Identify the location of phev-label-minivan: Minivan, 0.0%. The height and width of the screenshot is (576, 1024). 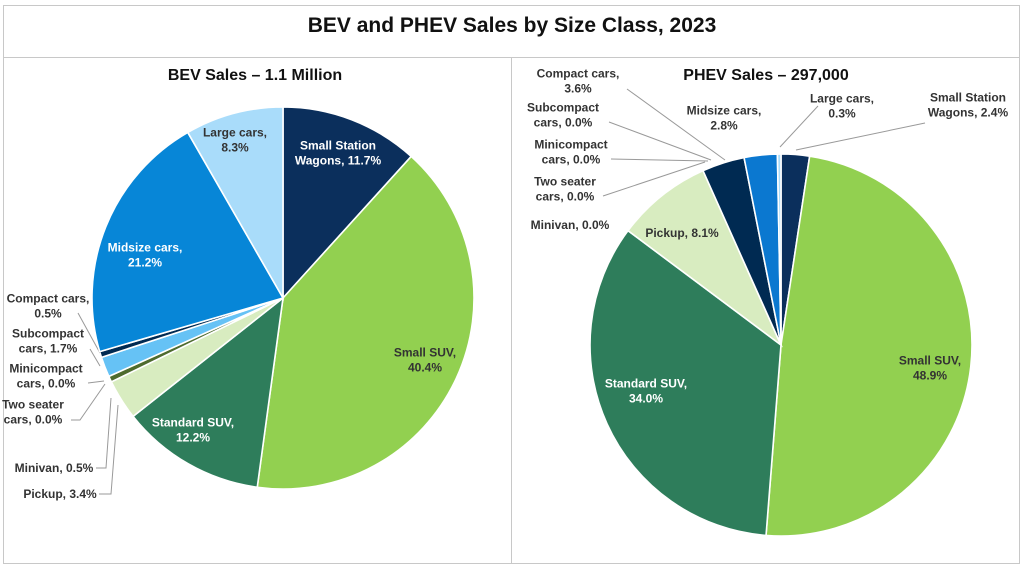
(570, 225).